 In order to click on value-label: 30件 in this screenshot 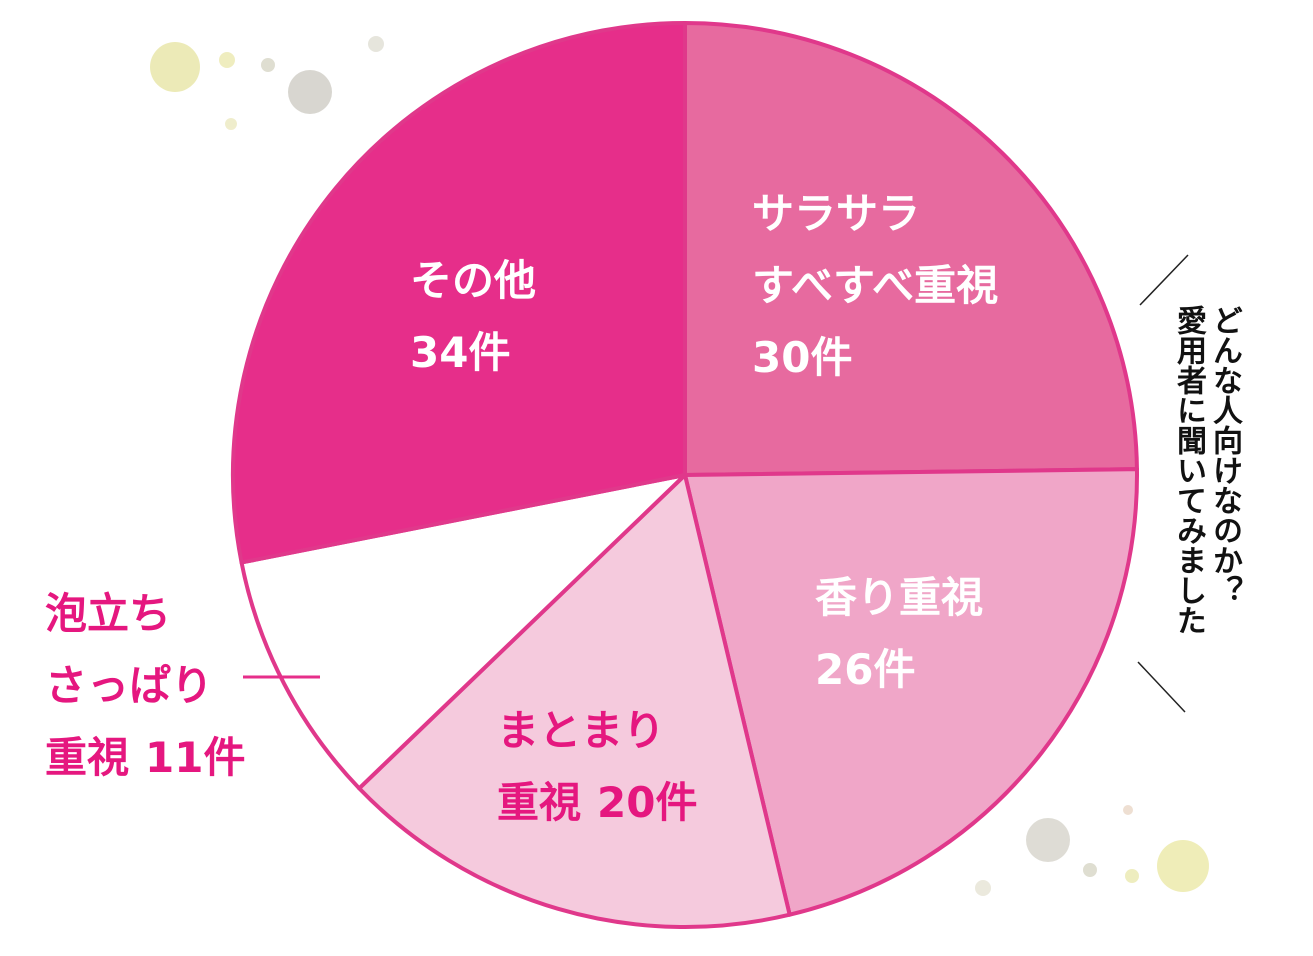, I will do `click(802, 357)`.